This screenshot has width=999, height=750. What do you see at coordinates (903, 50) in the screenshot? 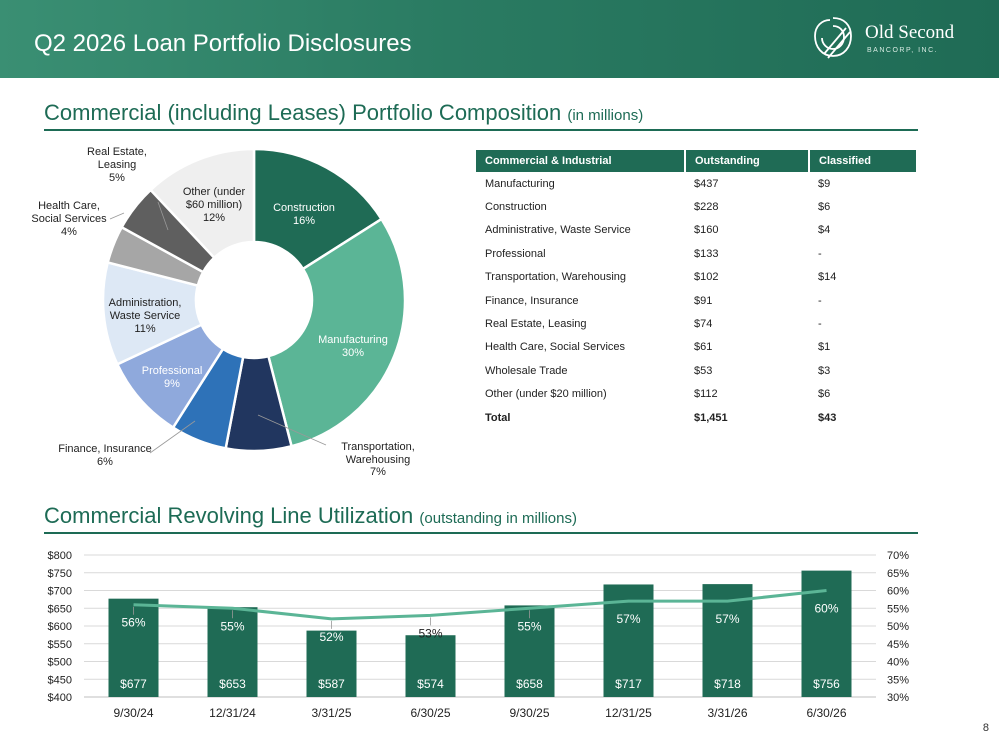
I see `logo-subtitle: BANCORP, INC.` at bounding box center [903, 50].